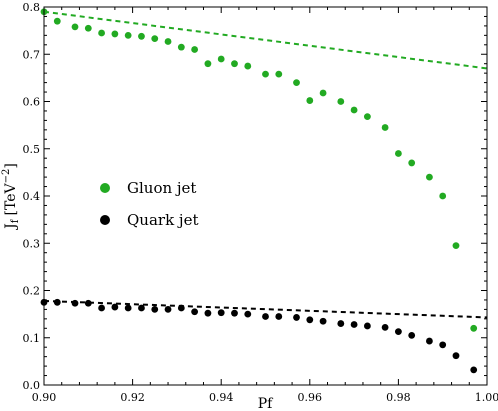  I want to click on x-tick-label: 0.90, so click(44, 397).